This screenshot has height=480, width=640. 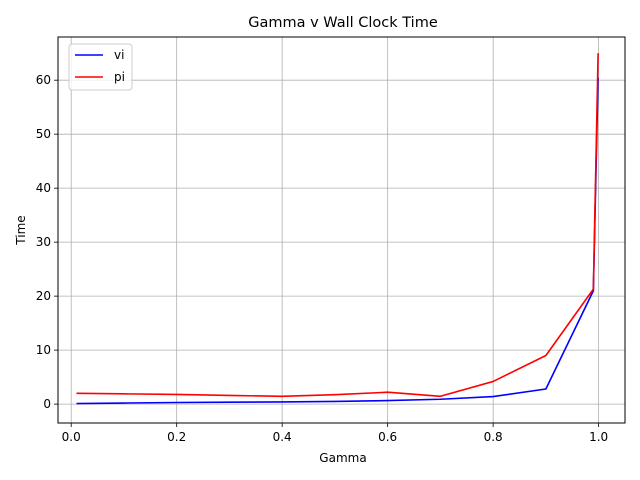 What do you see at coordinates (119, 55) in the screenshot?
I see `legend-label-vi: vi` at bounding box center [119, 55].